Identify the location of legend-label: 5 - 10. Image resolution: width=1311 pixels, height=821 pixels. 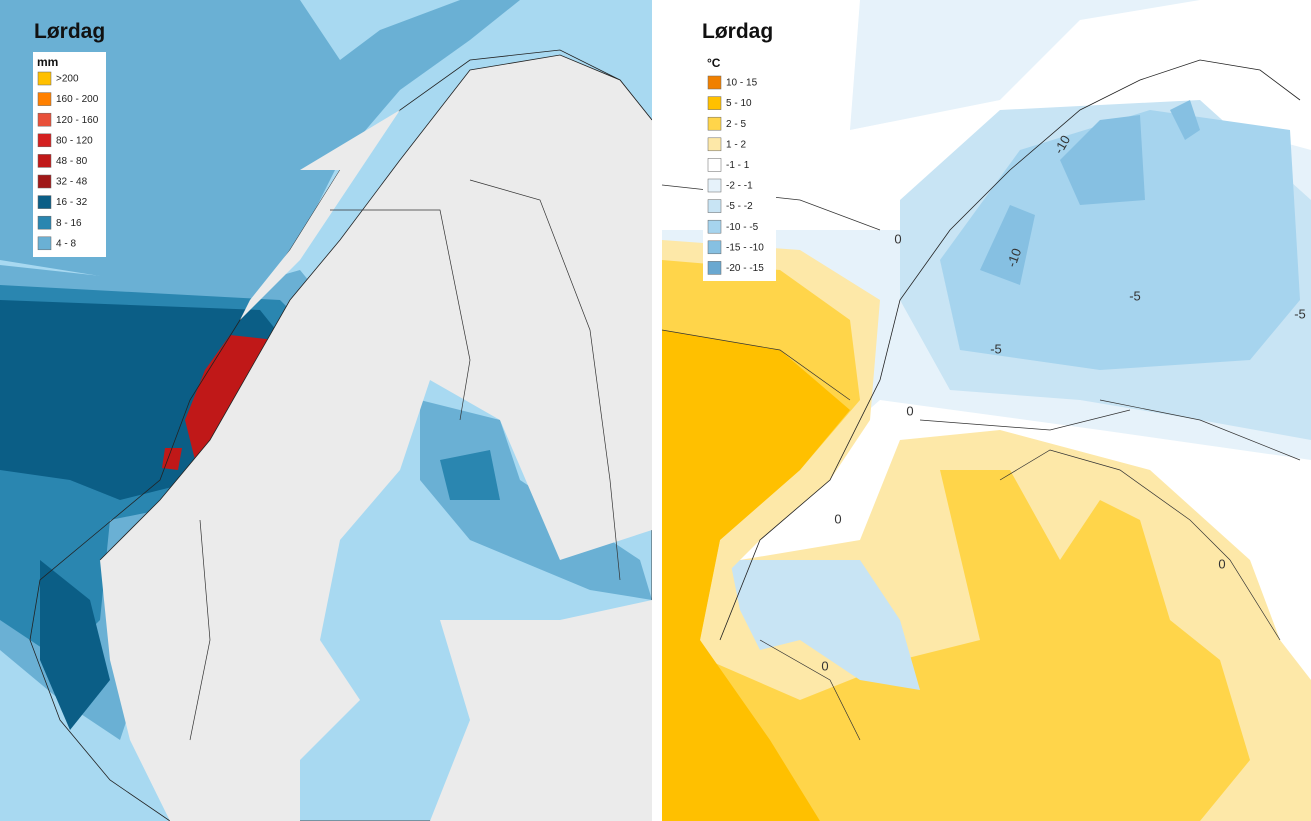
(739, 103).